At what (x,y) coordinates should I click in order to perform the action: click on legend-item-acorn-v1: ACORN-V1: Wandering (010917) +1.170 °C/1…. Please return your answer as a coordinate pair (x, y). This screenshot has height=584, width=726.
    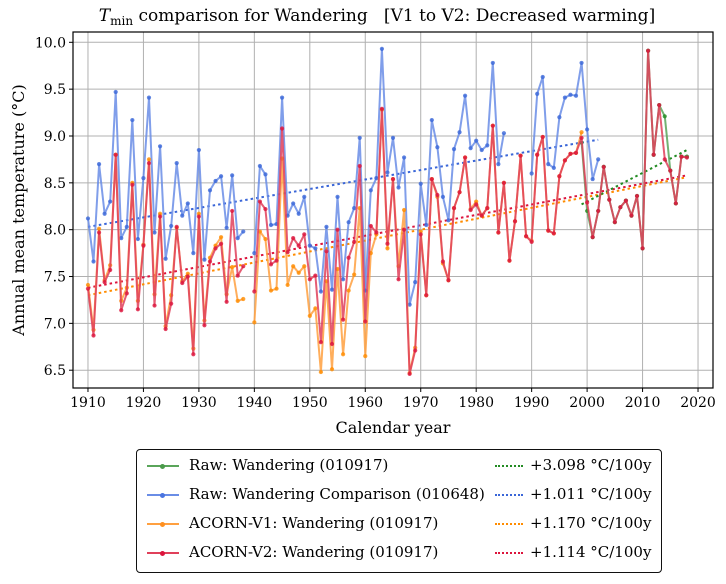
    Looking at the image, I should click on (399, 525).